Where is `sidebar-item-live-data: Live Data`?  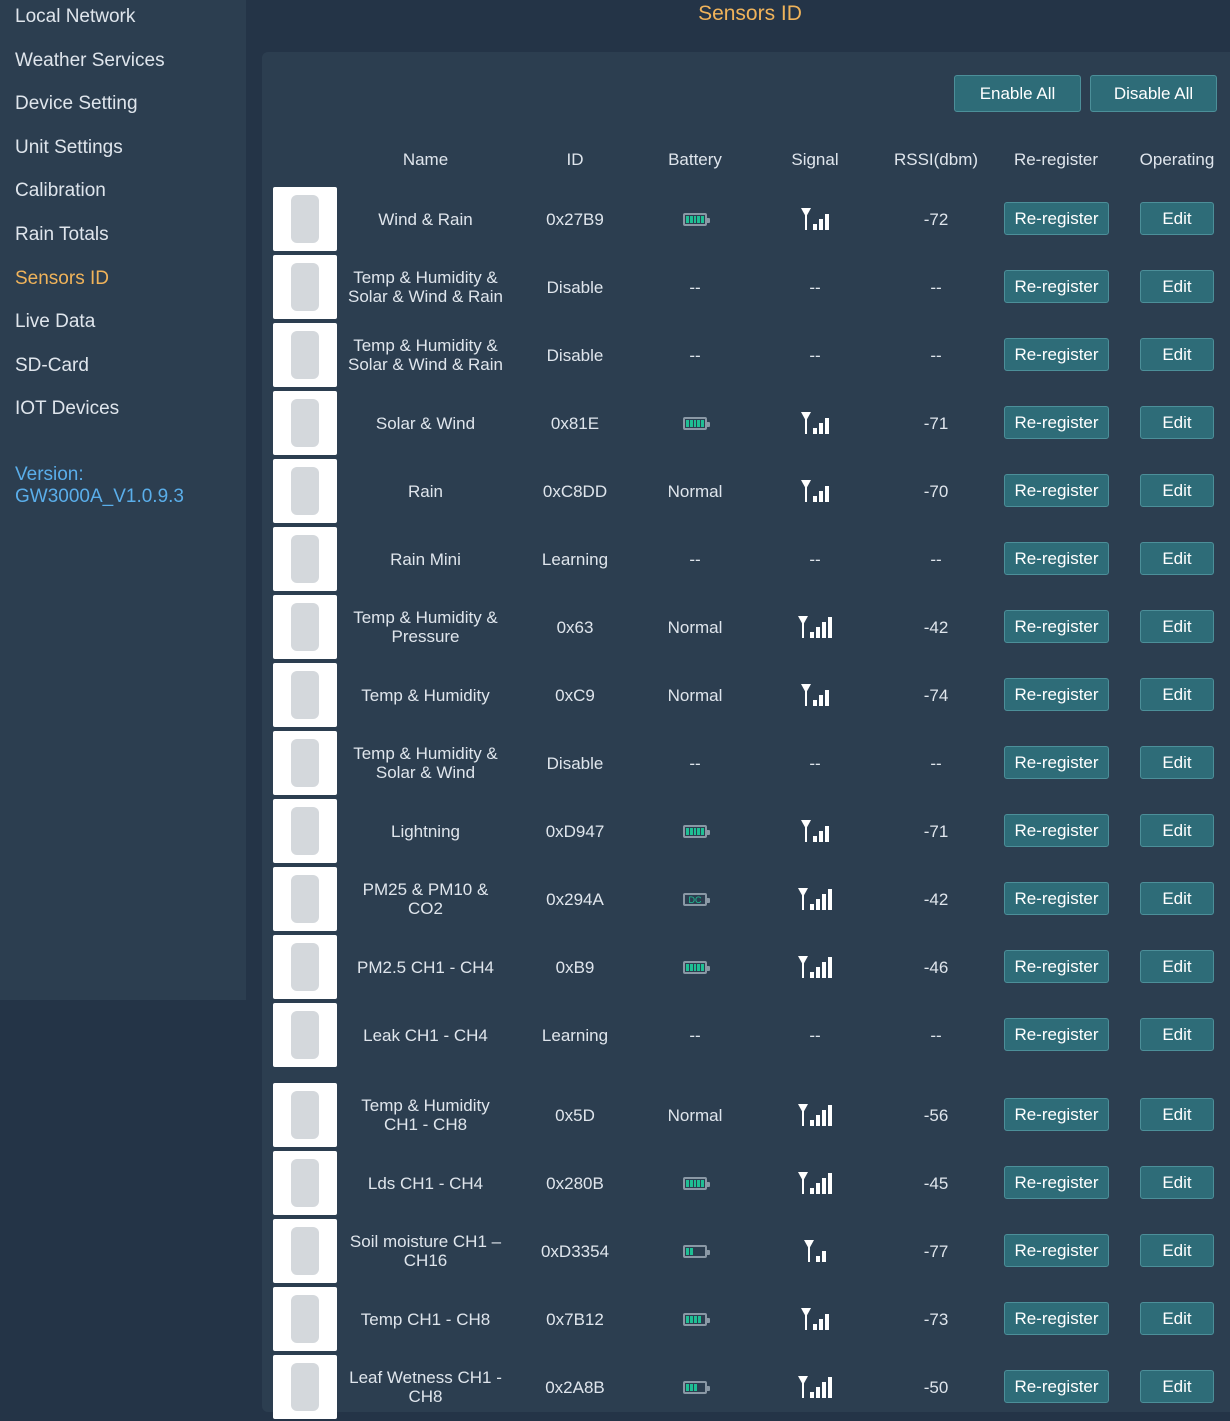
sidebar-item-live-data: Live Data is located at coordinates (55, 322).